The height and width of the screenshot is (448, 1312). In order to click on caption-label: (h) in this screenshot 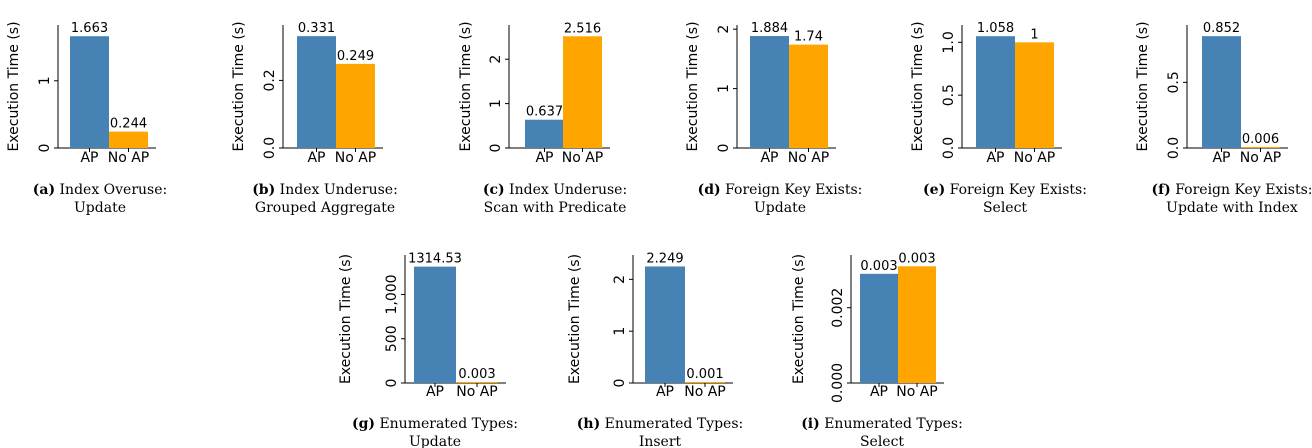, I will do `click(588, 424)`.